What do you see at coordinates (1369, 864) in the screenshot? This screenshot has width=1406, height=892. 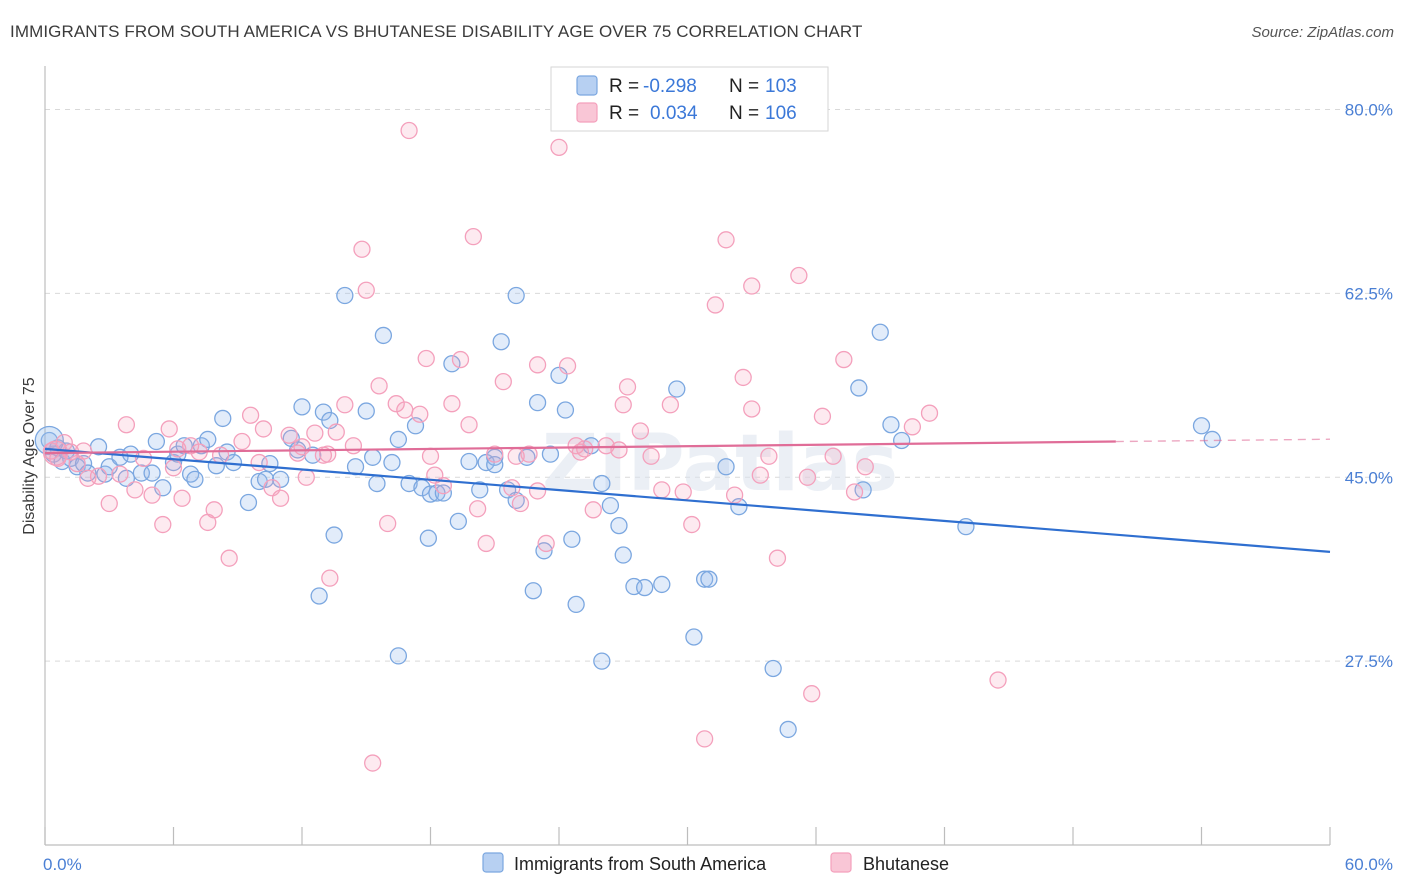 I see `x-tick-label-max: 60.0%` at bounding box center [1369, 864].